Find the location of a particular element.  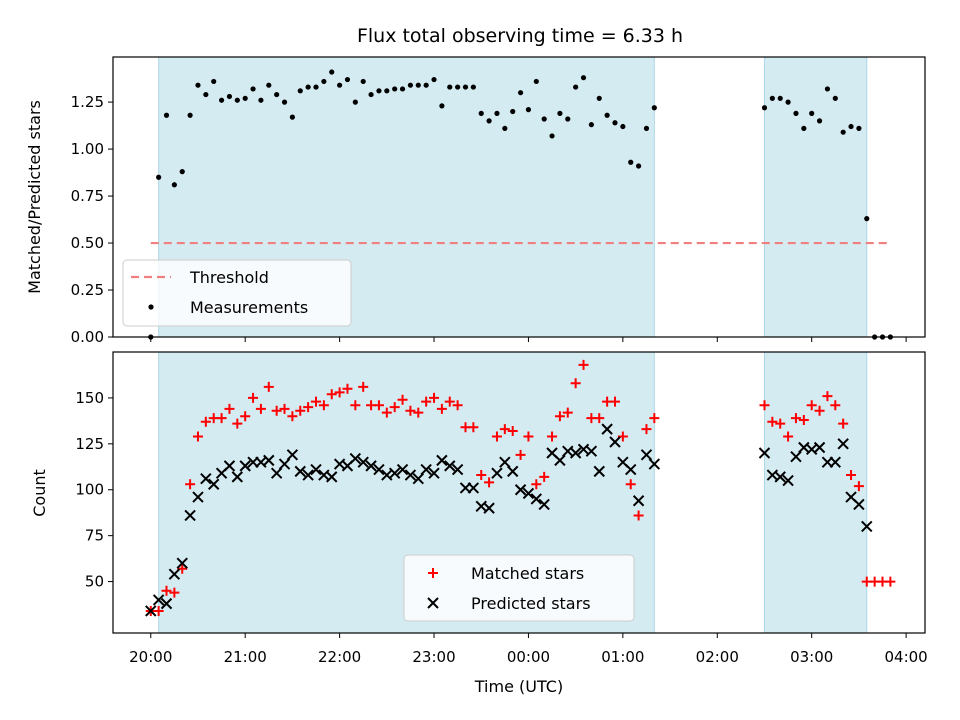

bottom-y-tick-label: 50 is located at coordinates (94, 582).